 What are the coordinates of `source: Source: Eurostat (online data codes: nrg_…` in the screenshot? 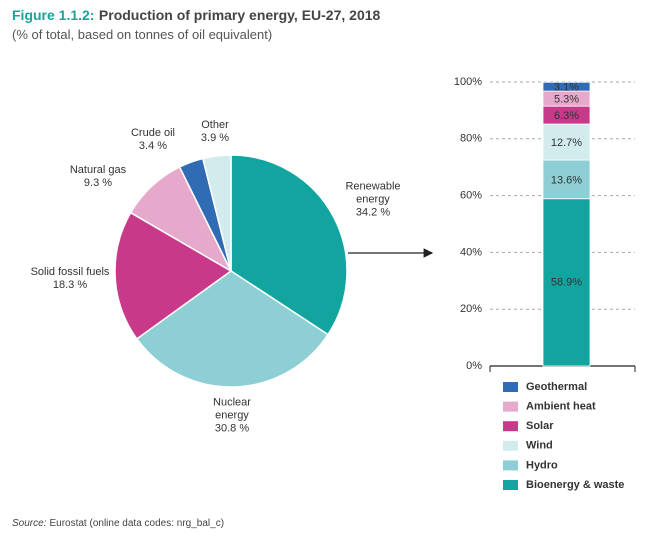 It's located at (118, 523).